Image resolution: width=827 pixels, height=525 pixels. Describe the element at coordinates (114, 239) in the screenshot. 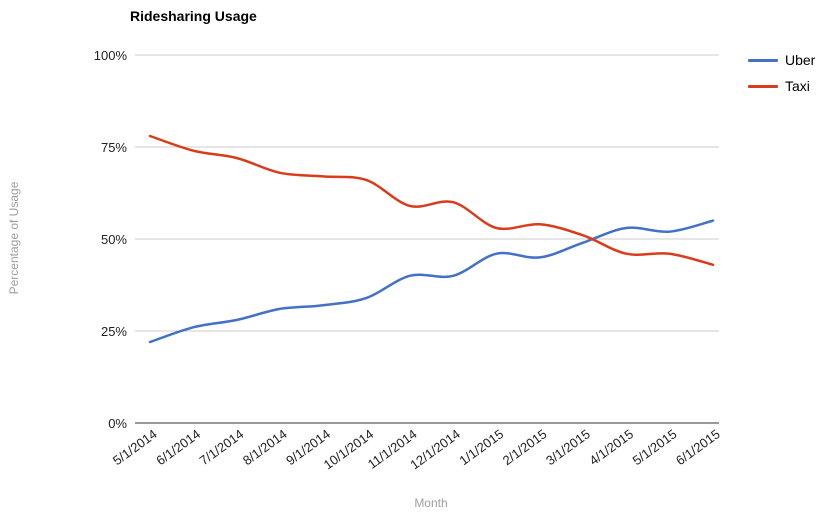

I see `y-tick-label: 50%` at that location.